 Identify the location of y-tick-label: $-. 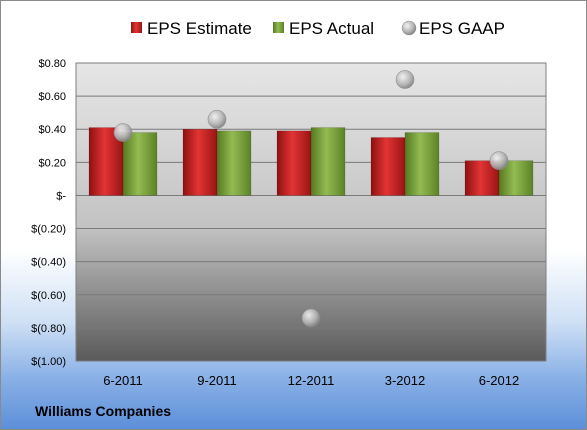
(61, 196).